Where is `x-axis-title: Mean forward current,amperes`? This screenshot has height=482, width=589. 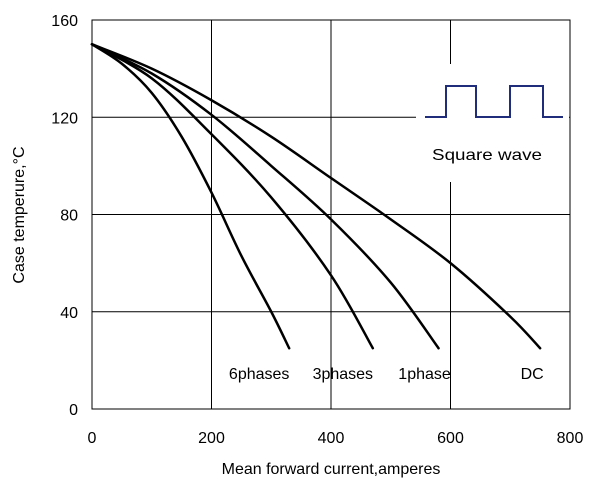 x-axis-title: Mean forward current,amperes is located at coordinates (331, 469).